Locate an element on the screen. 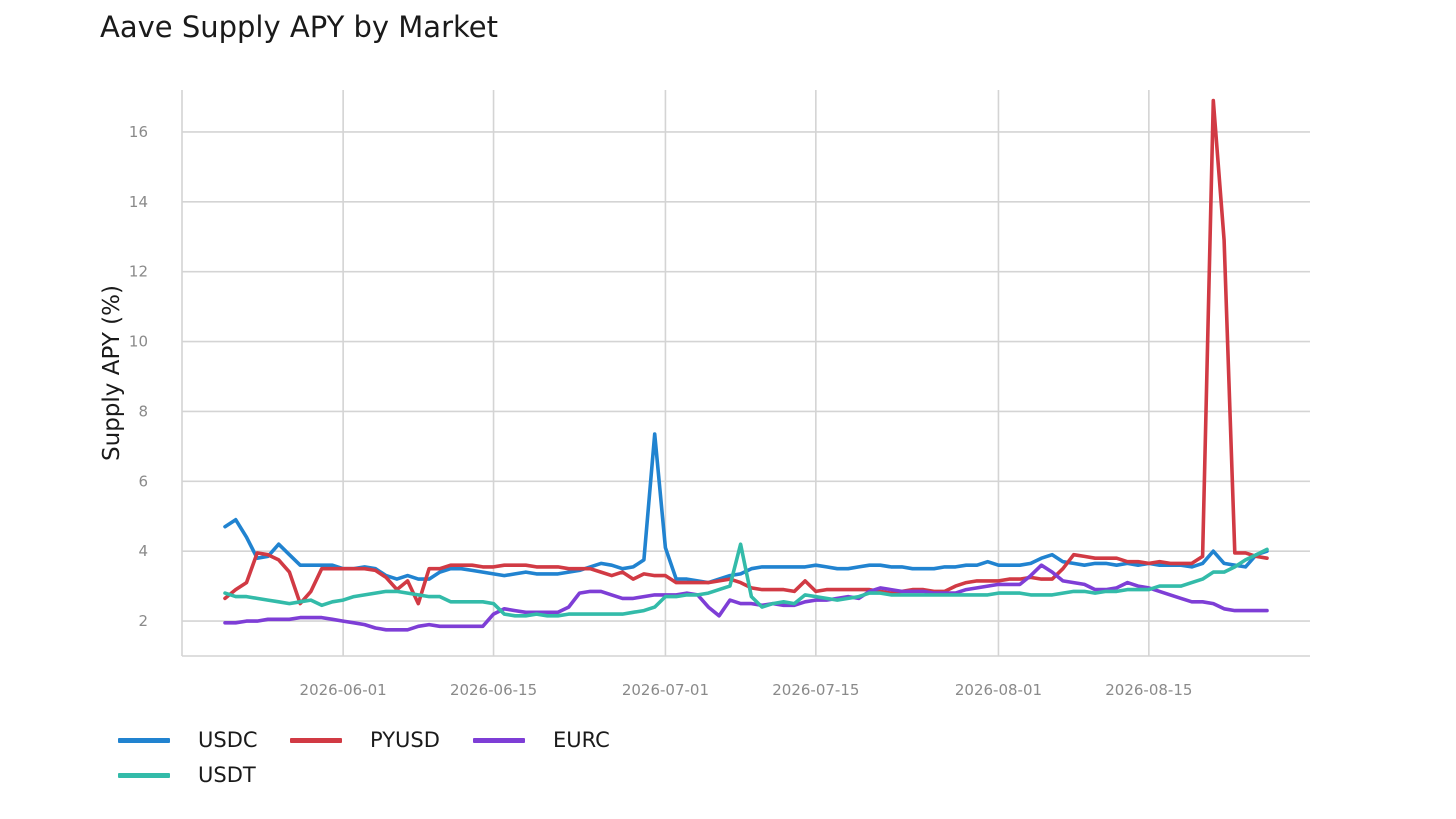 The width and height of the screenshot is (1456, 819). y-tick-label: 8 is located at coordinates (143, 411).